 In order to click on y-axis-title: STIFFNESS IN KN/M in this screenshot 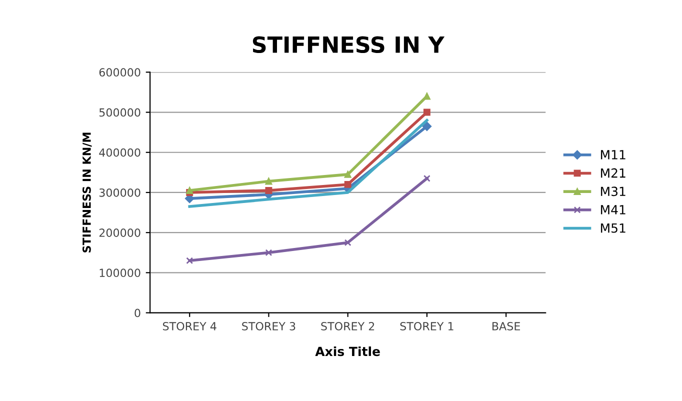, I will do `click(87, 192)`.